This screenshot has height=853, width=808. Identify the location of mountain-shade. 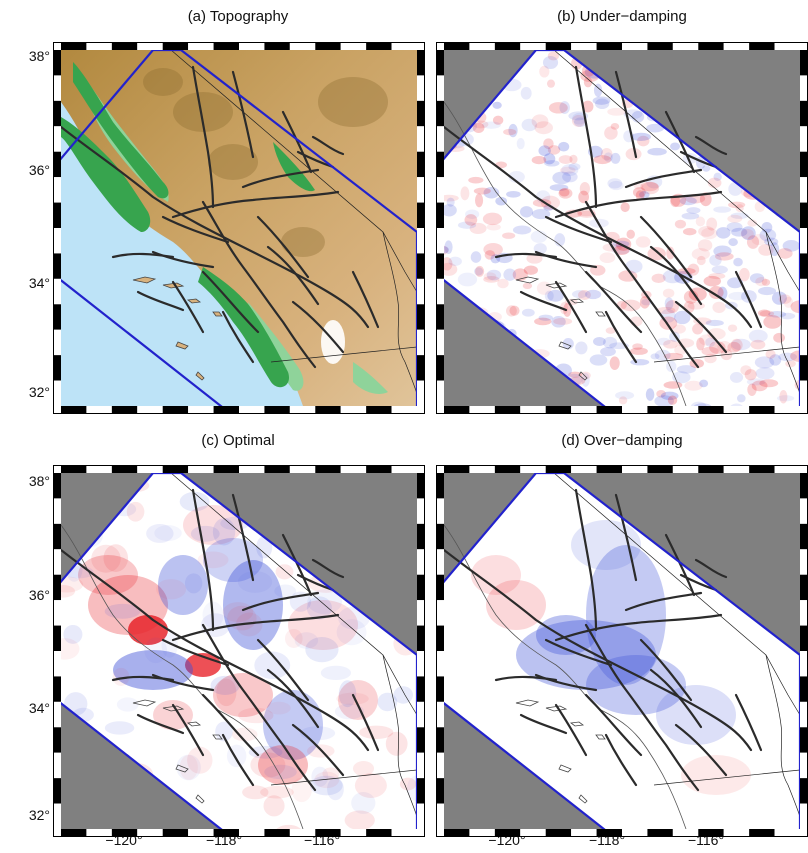
(233, 162).